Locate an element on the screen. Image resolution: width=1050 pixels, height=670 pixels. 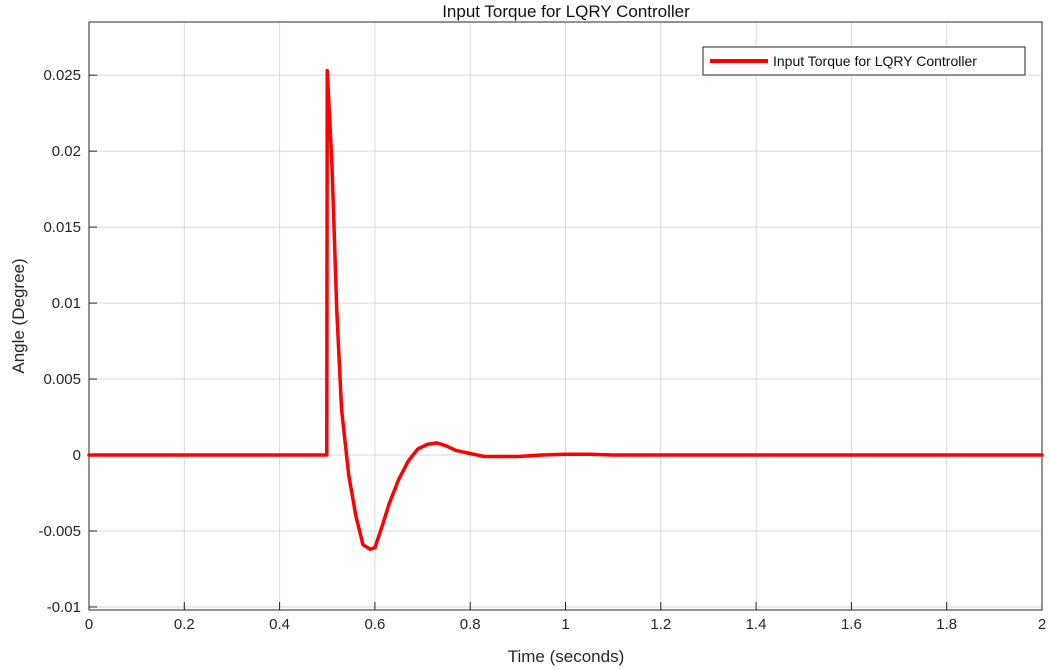
y-axis-title: Angle (Degree) is located at coordinates (18, 315).